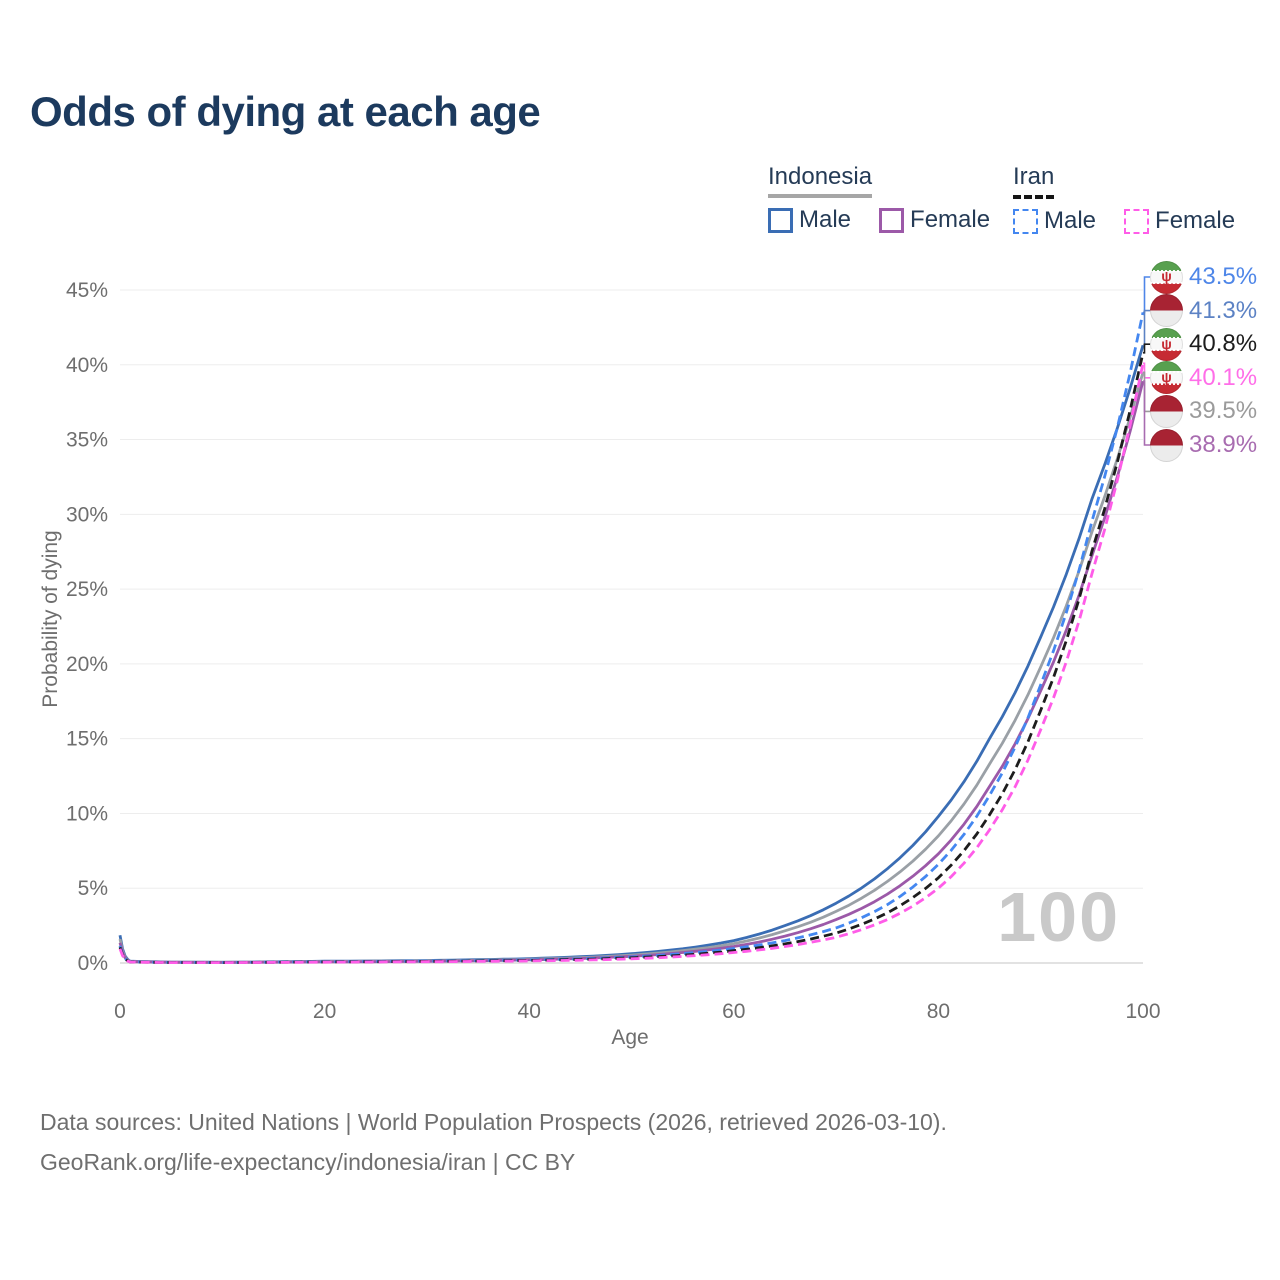  Describe the element at coordinates (1070, 220) in the screenshot. I see `iran-male-label: Male` at that location.